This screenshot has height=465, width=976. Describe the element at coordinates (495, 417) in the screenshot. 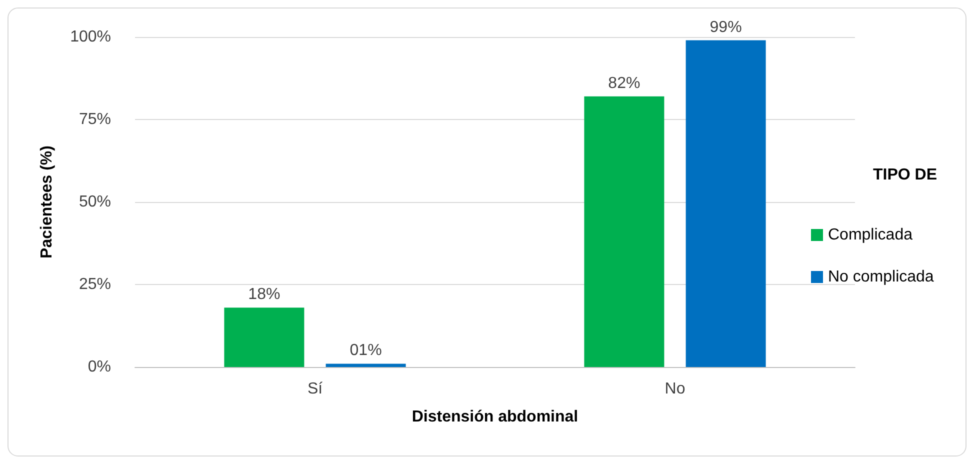

I see `x-axis-title: Distensión abdominal` at that location.